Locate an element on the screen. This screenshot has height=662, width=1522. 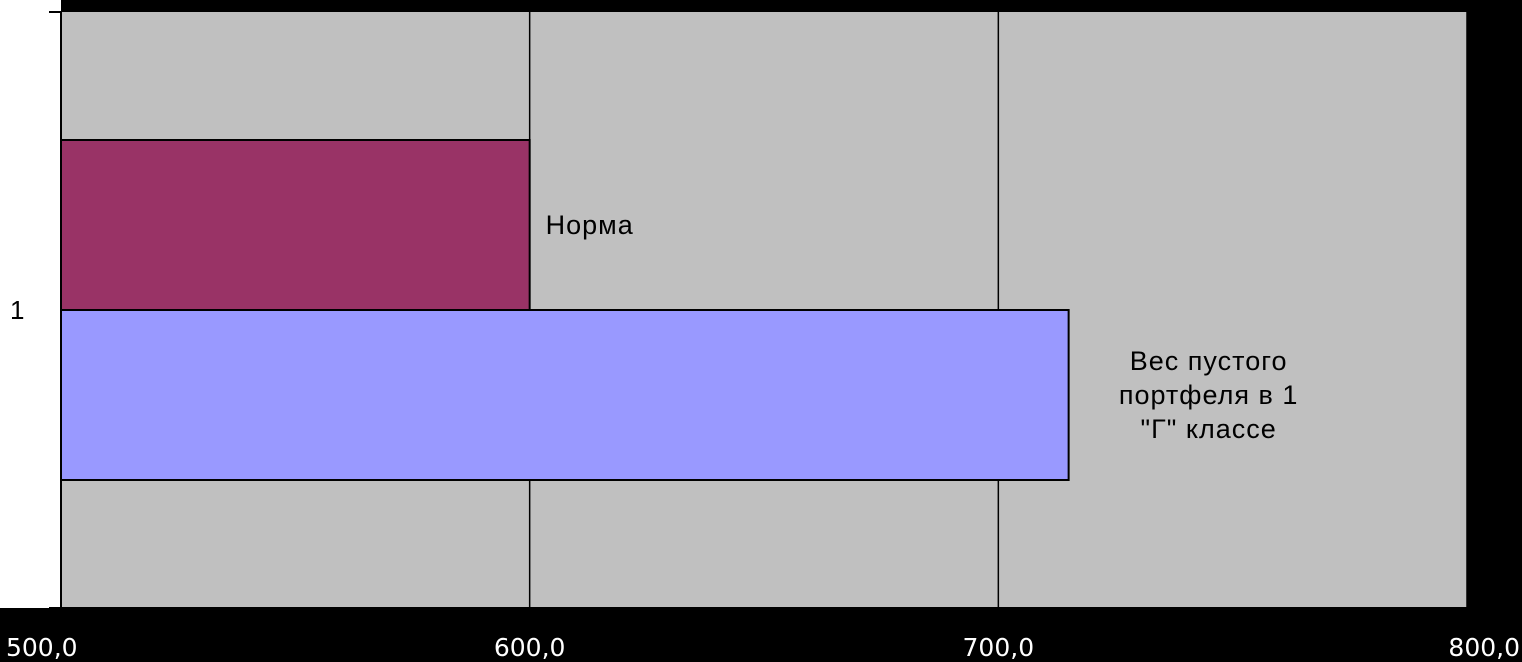
left-margin-panel is located at coordinates (30, 304).